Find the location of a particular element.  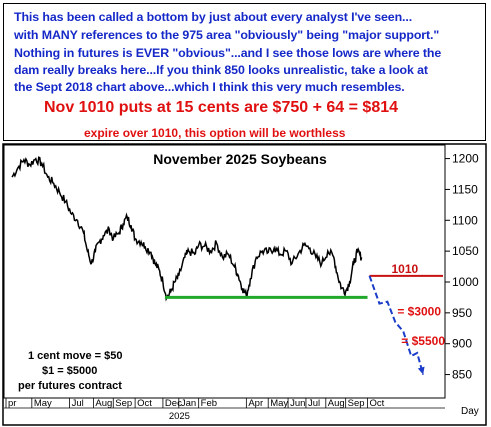

y-tick-label: 1000 is located at coordinates (465, 282).